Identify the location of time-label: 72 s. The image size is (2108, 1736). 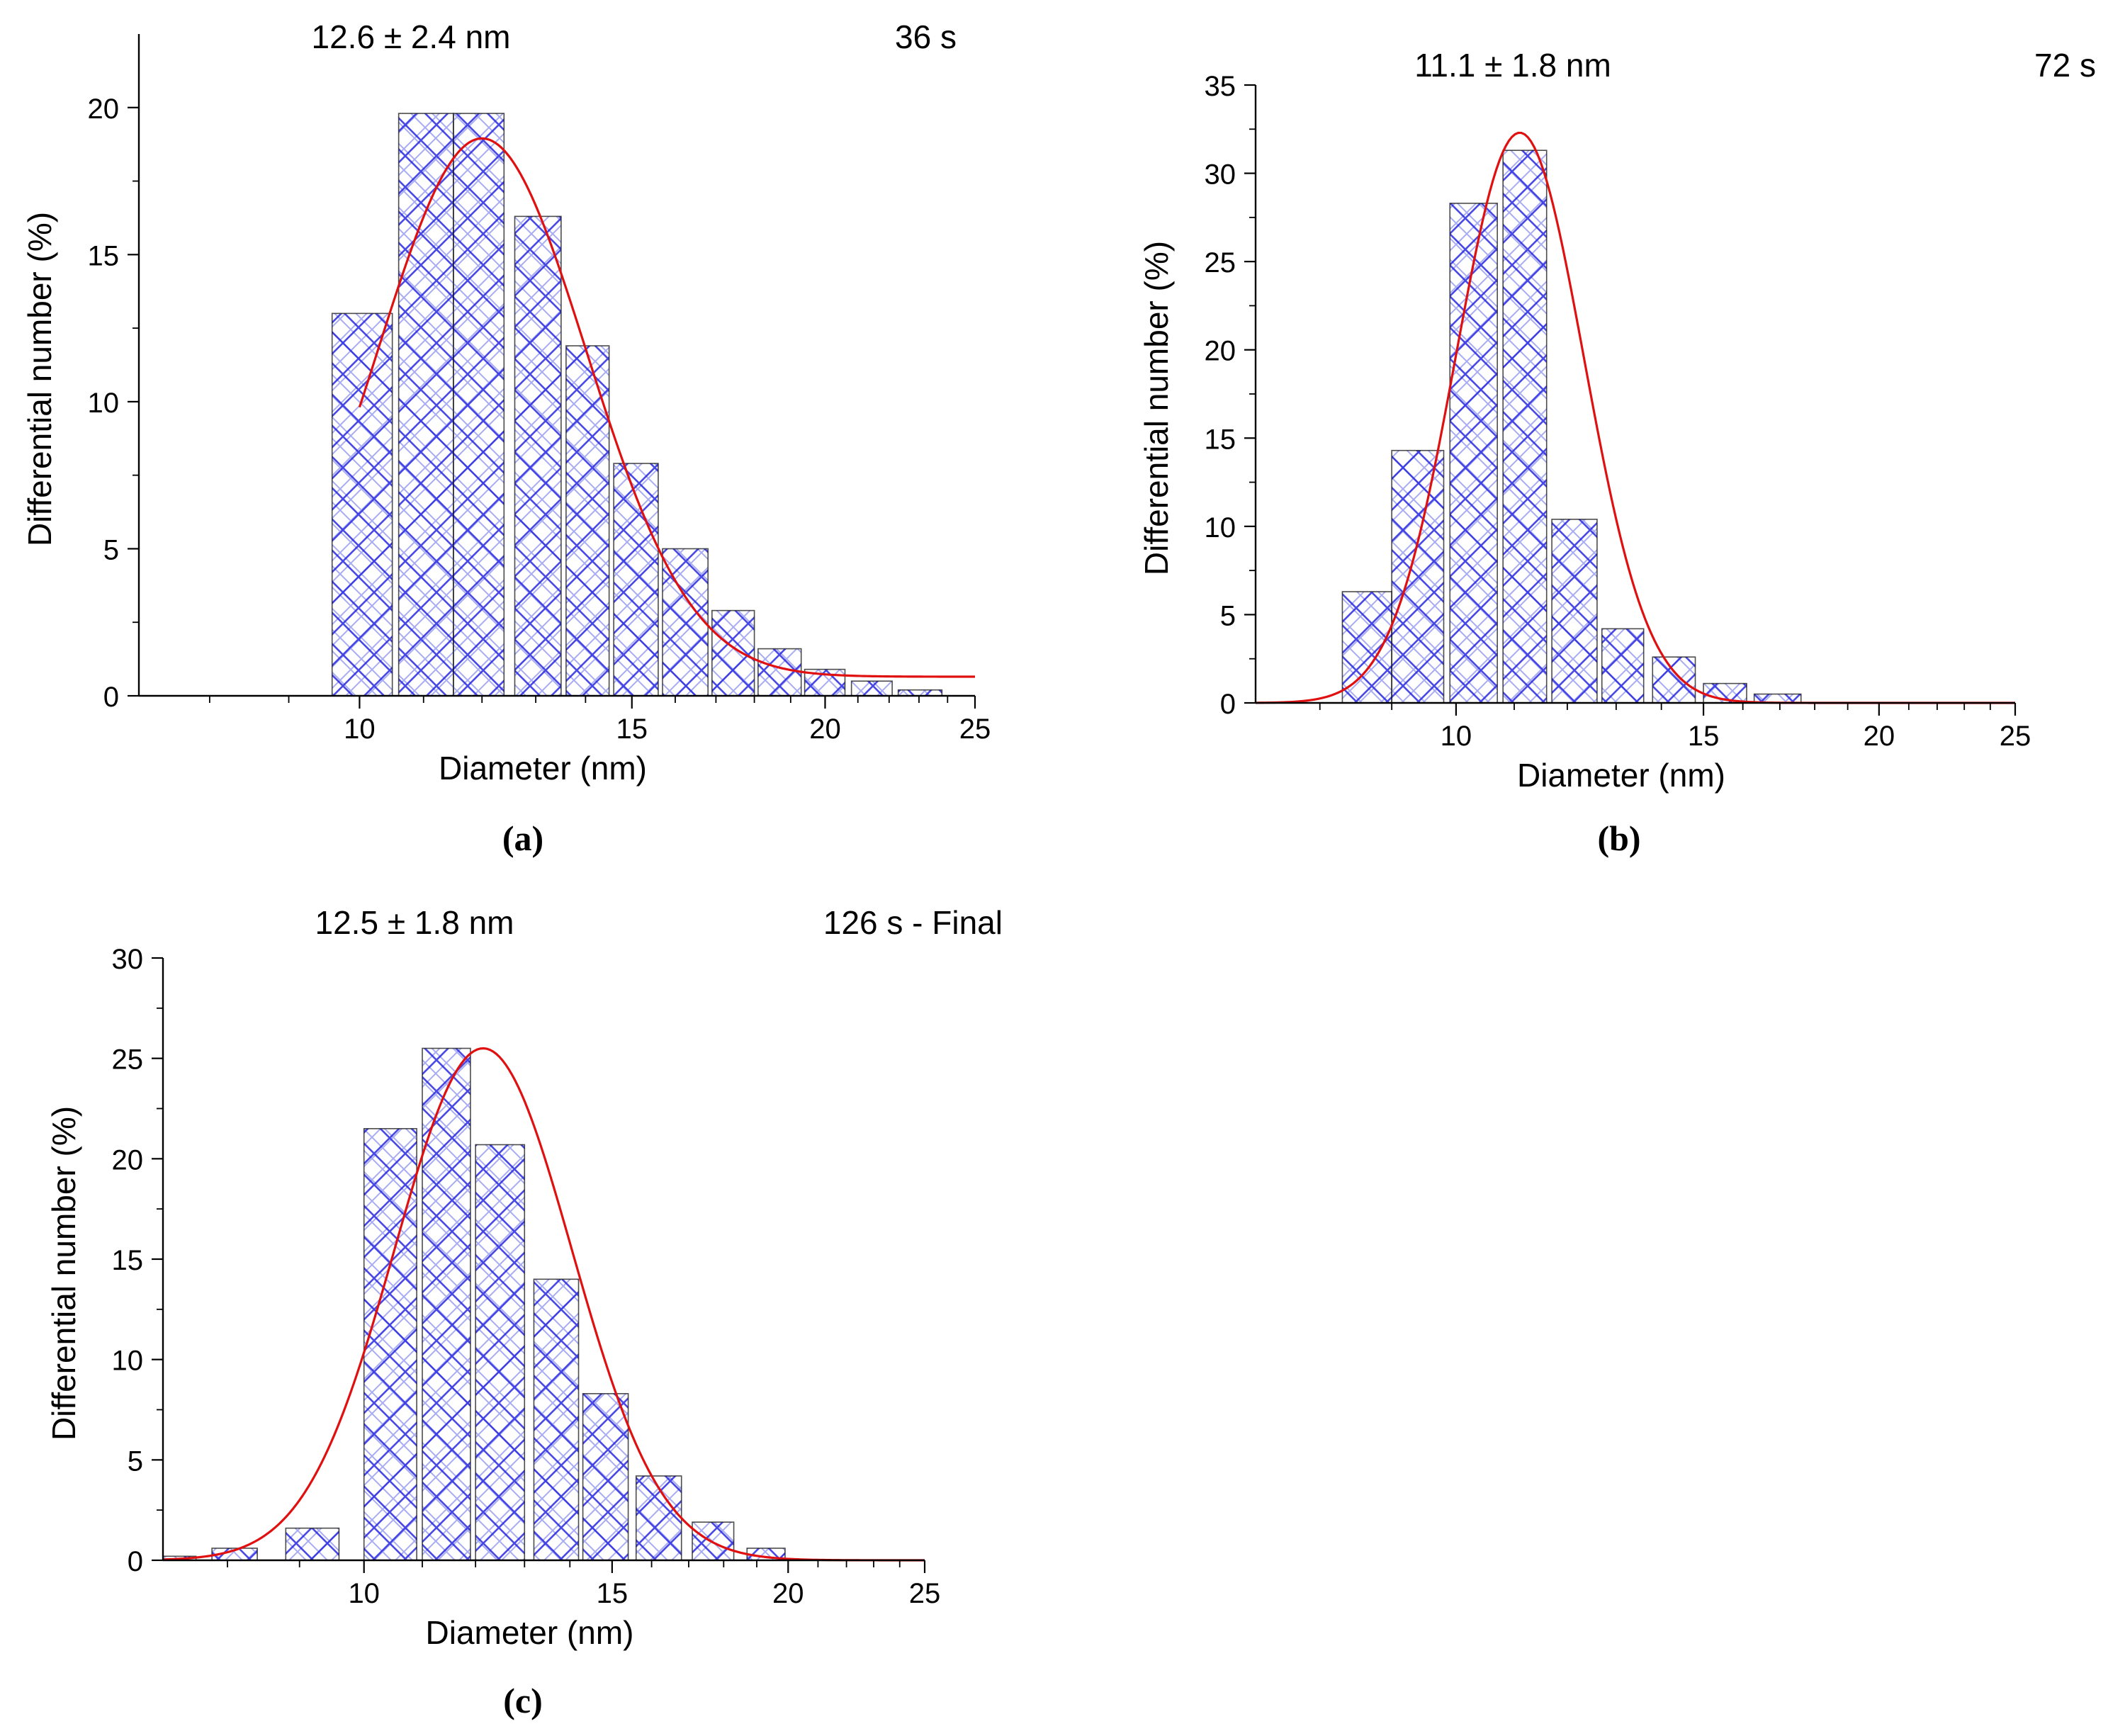
(2065, 65).